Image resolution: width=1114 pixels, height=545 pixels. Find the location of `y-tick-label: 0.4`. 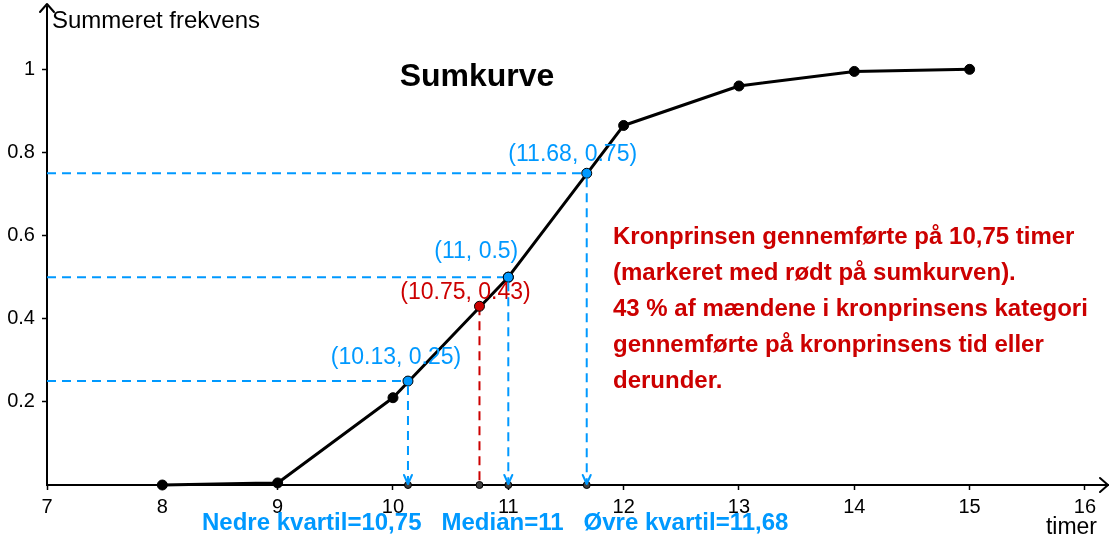

y-tick-label: 0.4 is located at coordinates (21, 317).